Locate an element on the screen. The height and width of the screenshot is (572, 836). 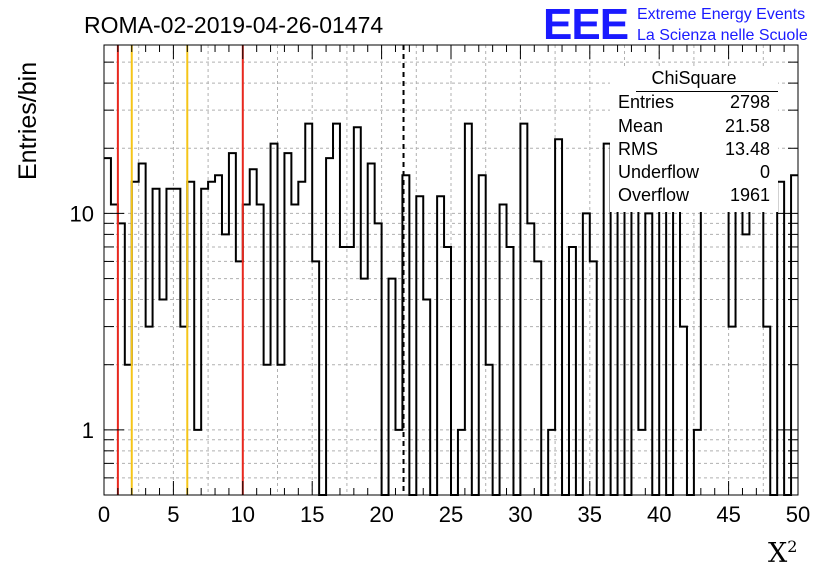
stats-key: Underflow is located at coordinates (659, 172).